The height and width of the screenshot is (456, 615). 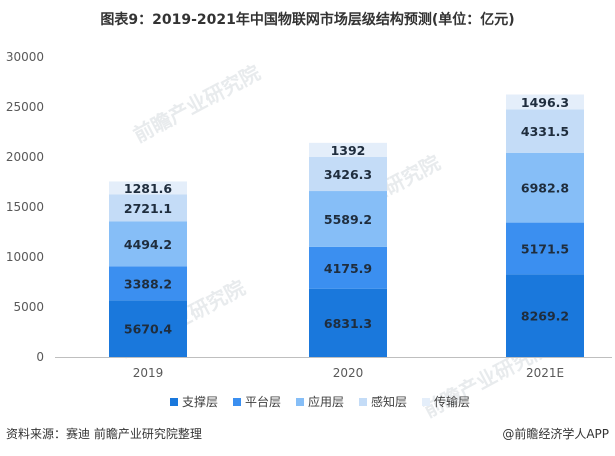 I want to click on x-tick-label: 2021E, so click(x=545, y=373).